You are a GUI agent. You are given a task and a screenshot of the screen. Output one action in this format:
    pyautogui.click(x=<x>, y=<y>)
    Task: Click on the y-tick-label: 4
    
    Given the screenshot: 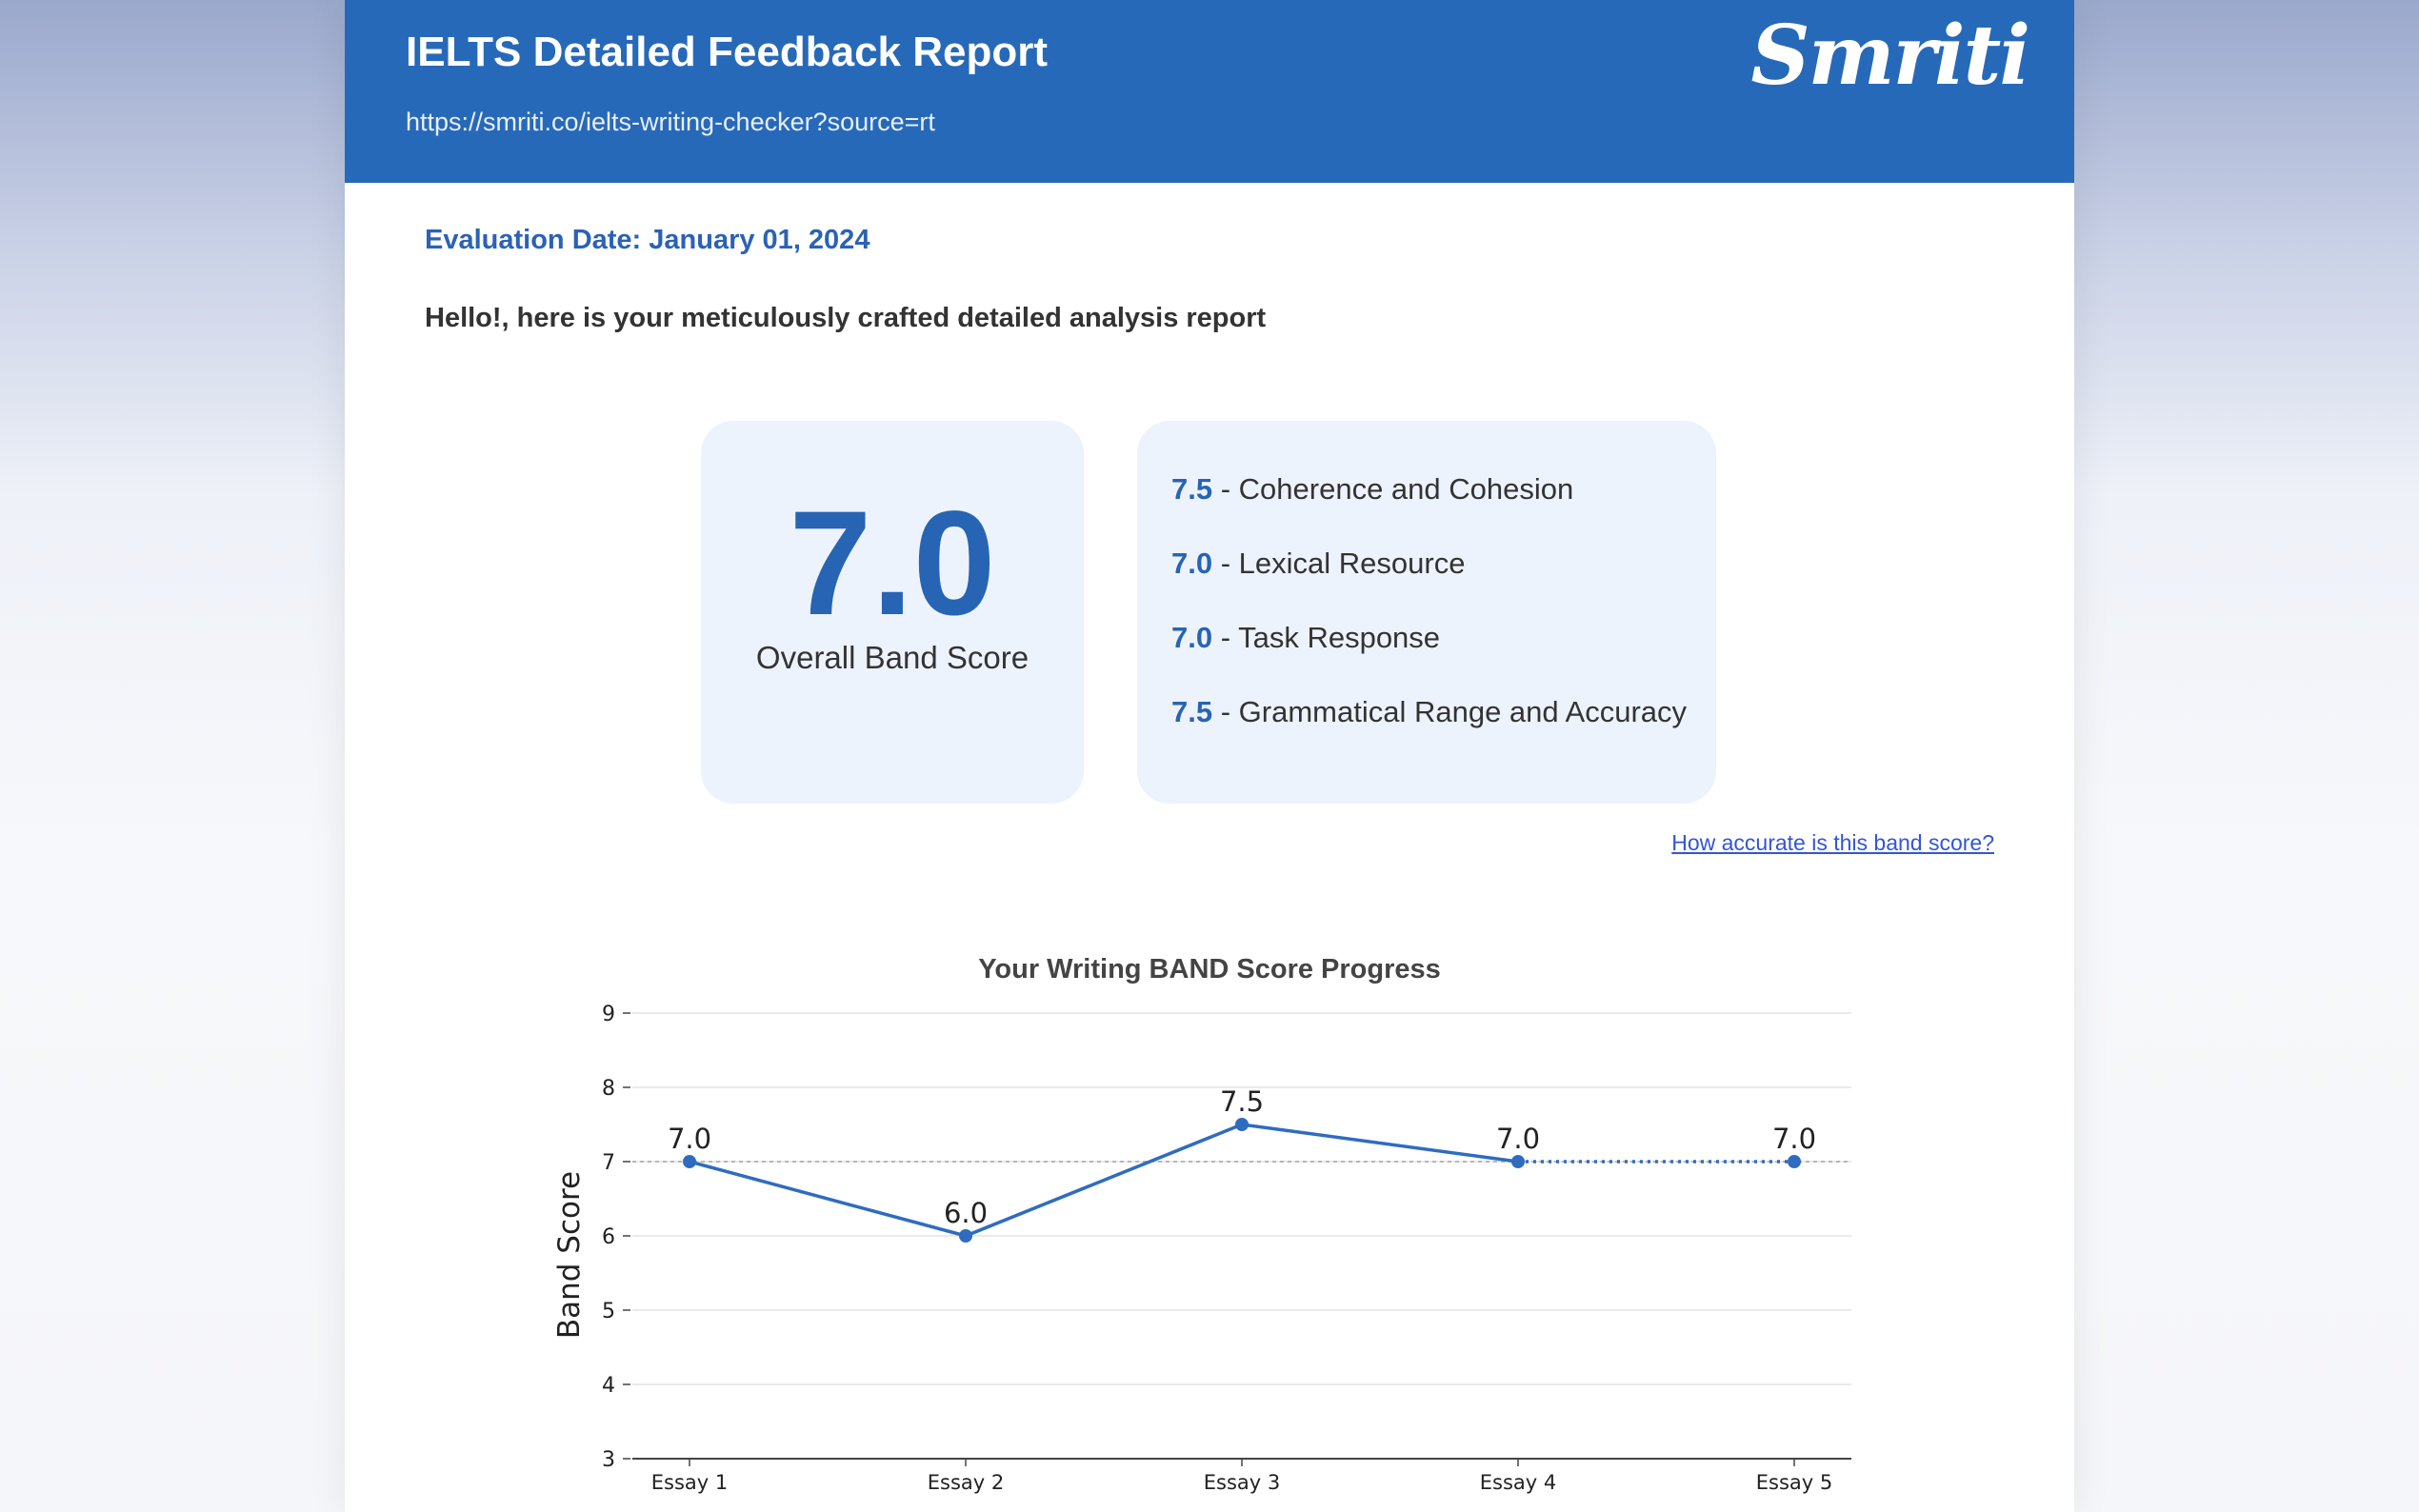 What is the action you would take?
    pyautogui.click(x=608, y=1386)
    